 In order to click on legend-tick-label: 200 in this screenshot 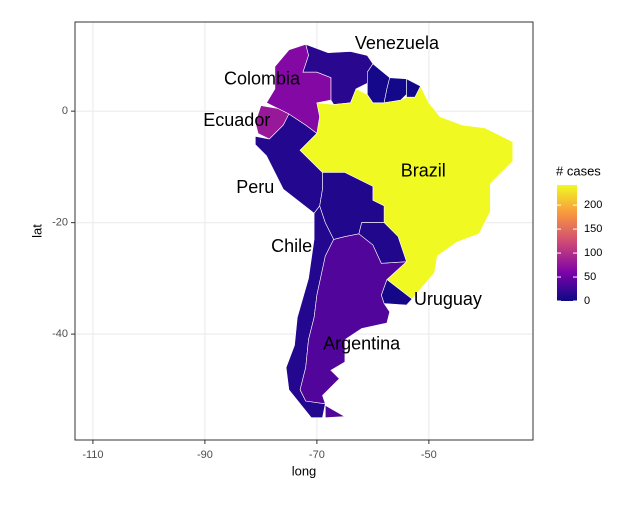, I will do `click(593, 205)`.